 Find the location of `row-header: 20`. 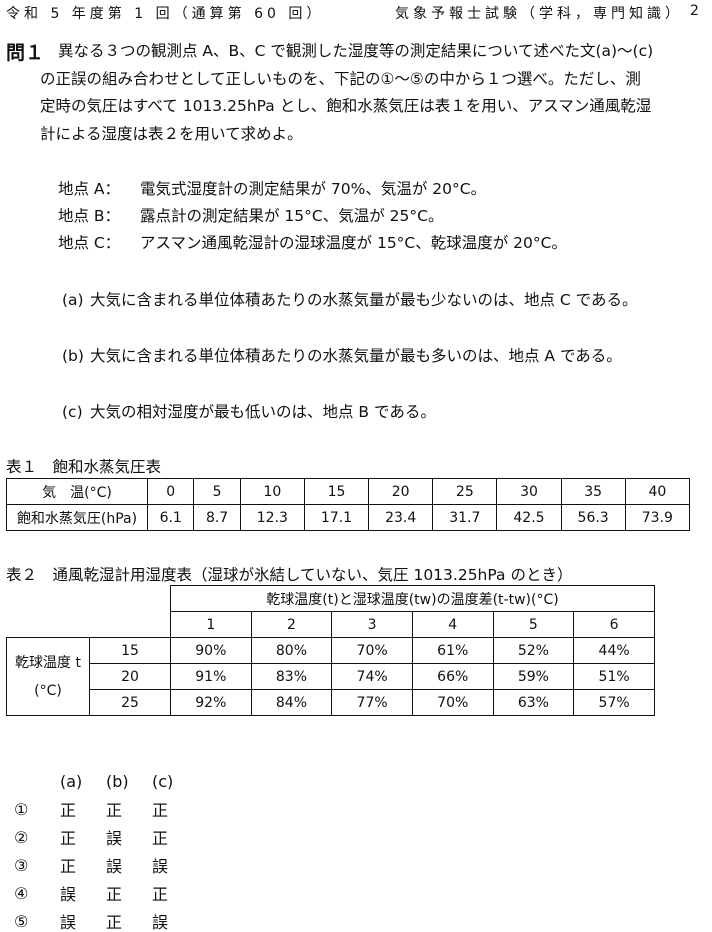

row-header: 20 is located at coordinates (130, 676).